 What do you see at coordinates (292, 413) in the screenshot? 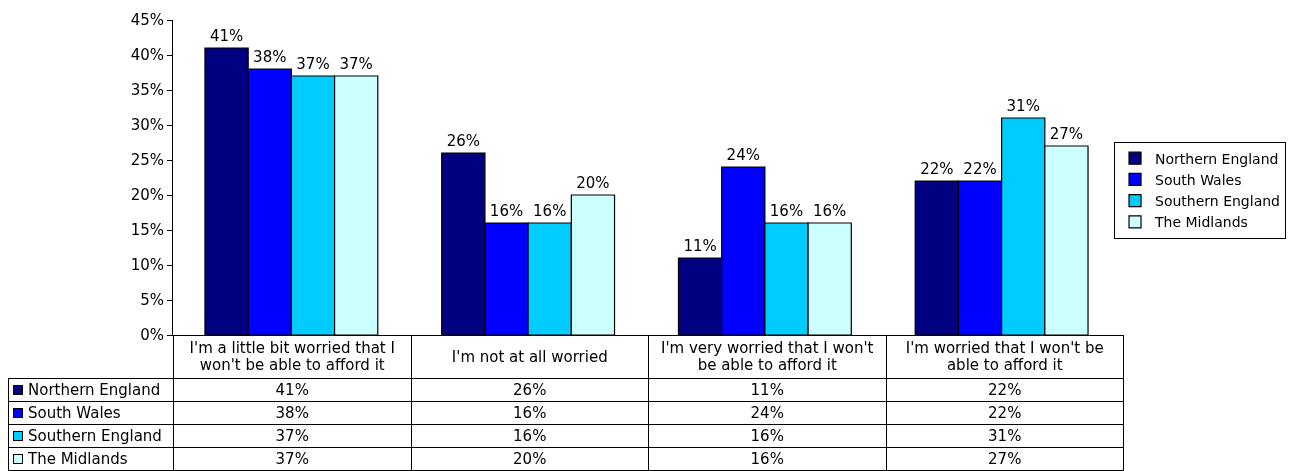
I see `data-label: 38%` at bounding box center [292, 413].